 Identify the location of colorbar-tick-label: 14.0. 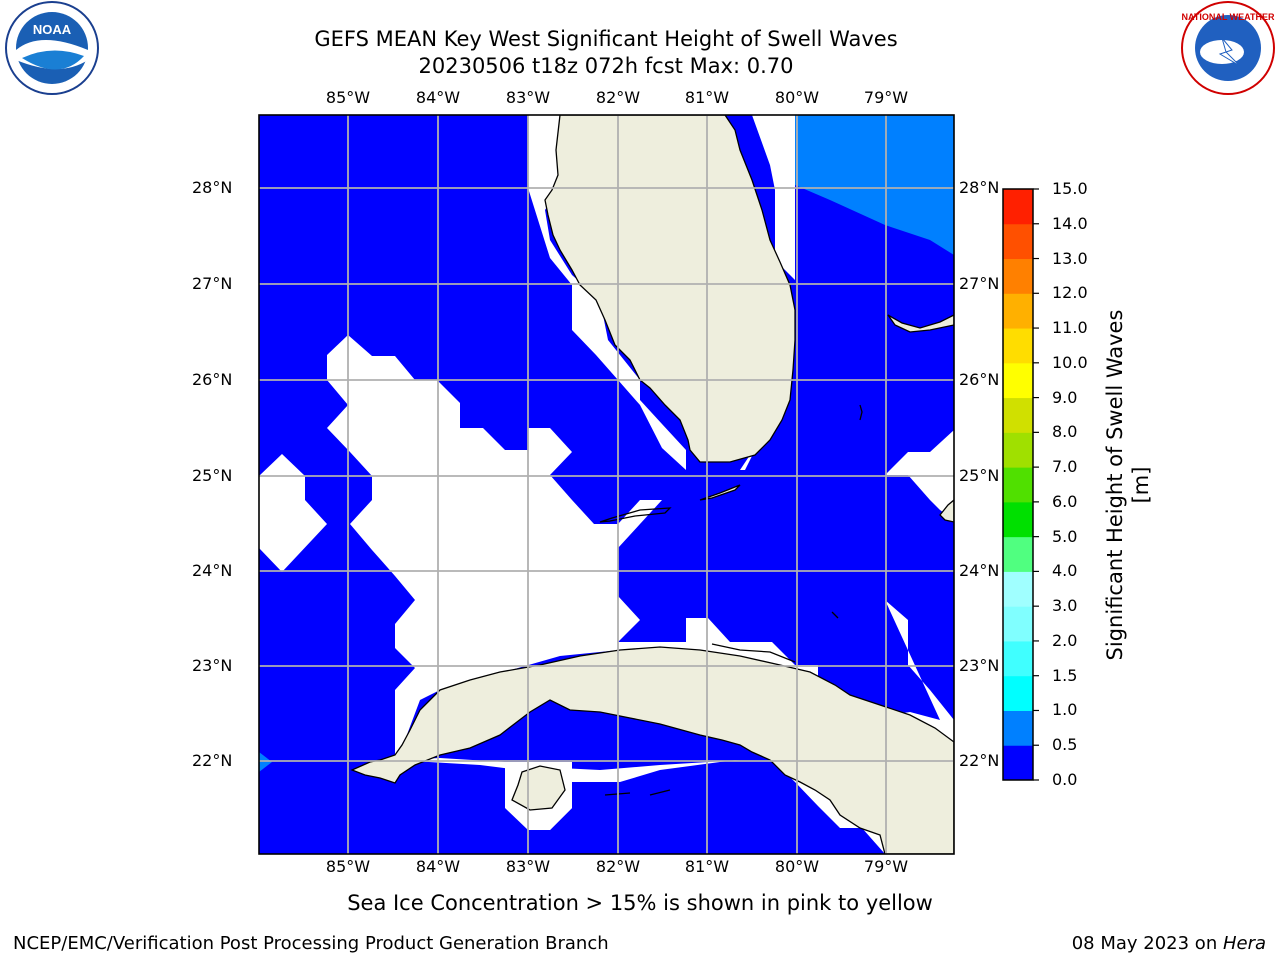
(1070, 223).